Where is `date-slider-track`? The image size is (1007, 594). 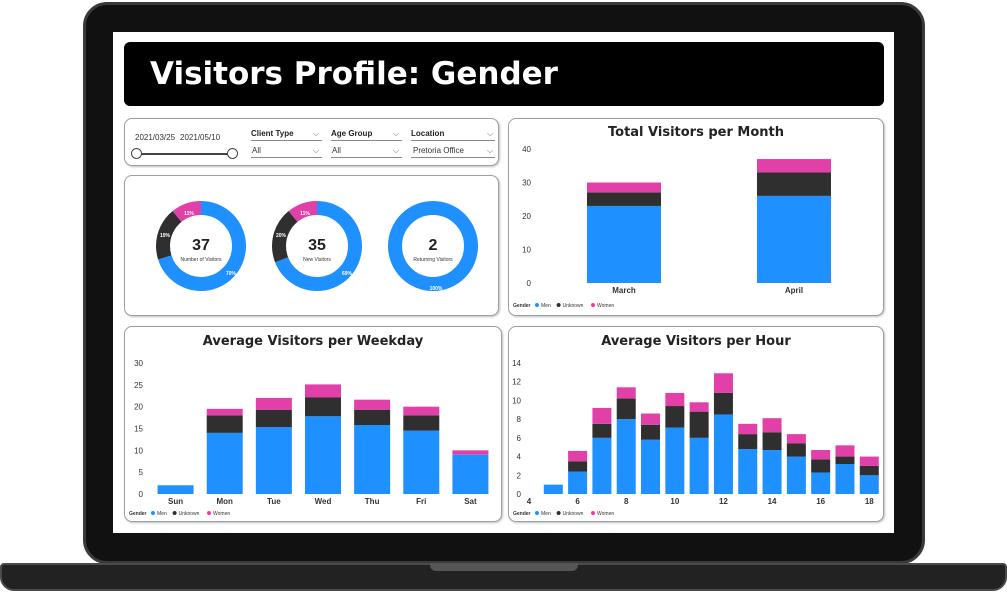
date-slider-track is located at coordinates (183, 154).